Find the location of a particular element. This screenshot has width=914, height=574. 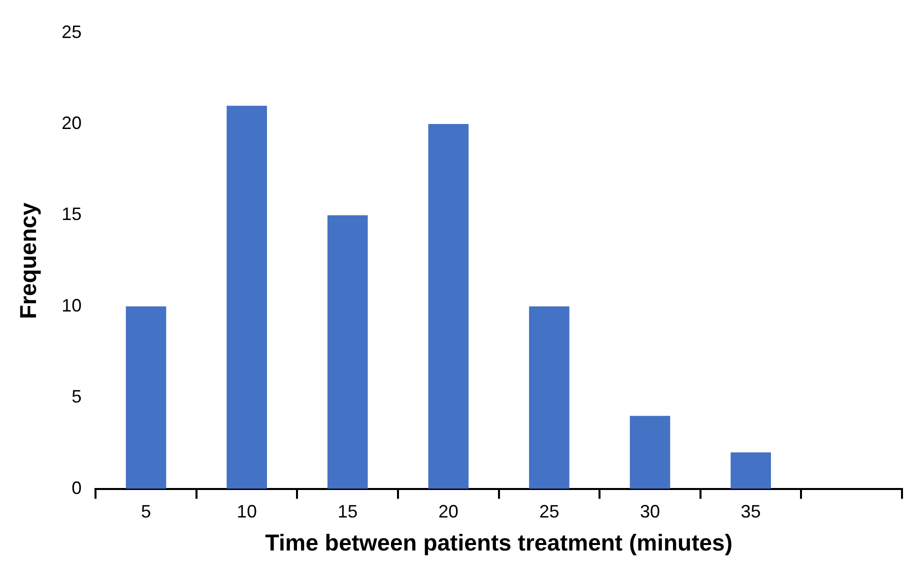

x-tick-label: 25 is located at coordinates (549, 512).